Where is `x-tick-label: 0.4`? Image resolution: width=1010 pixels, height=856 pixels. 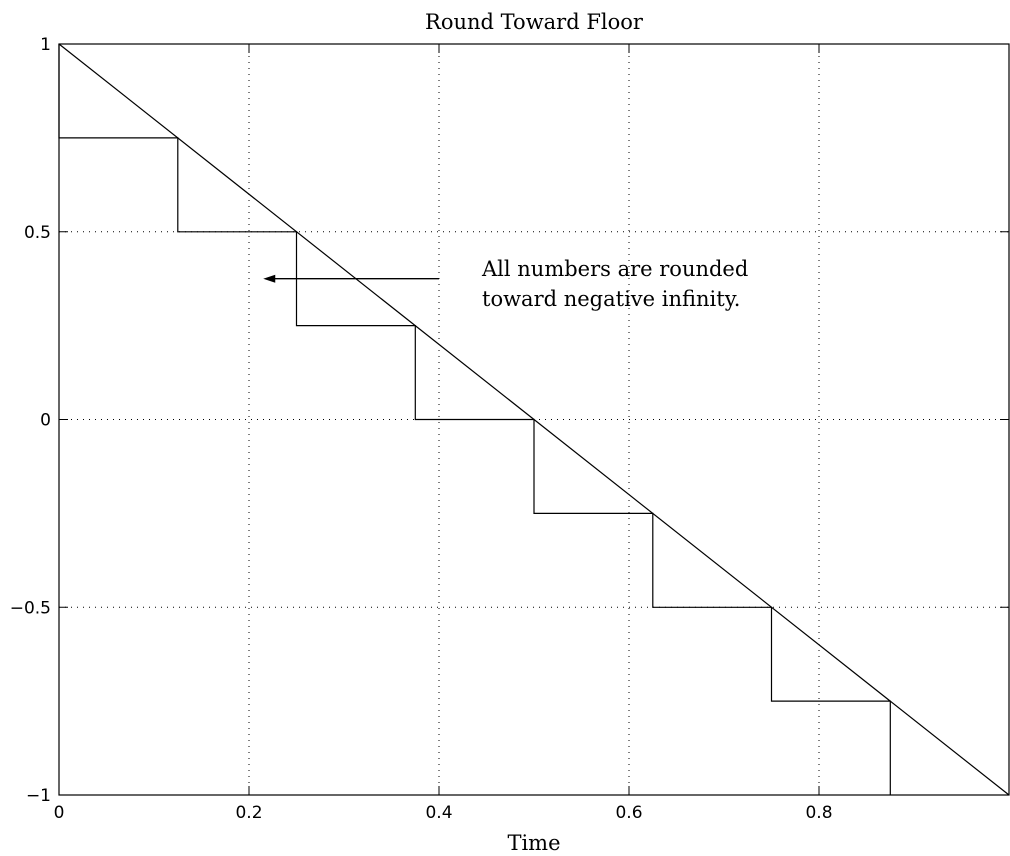 x-tick-label: 0.4 is located at coordinates (438, 813).